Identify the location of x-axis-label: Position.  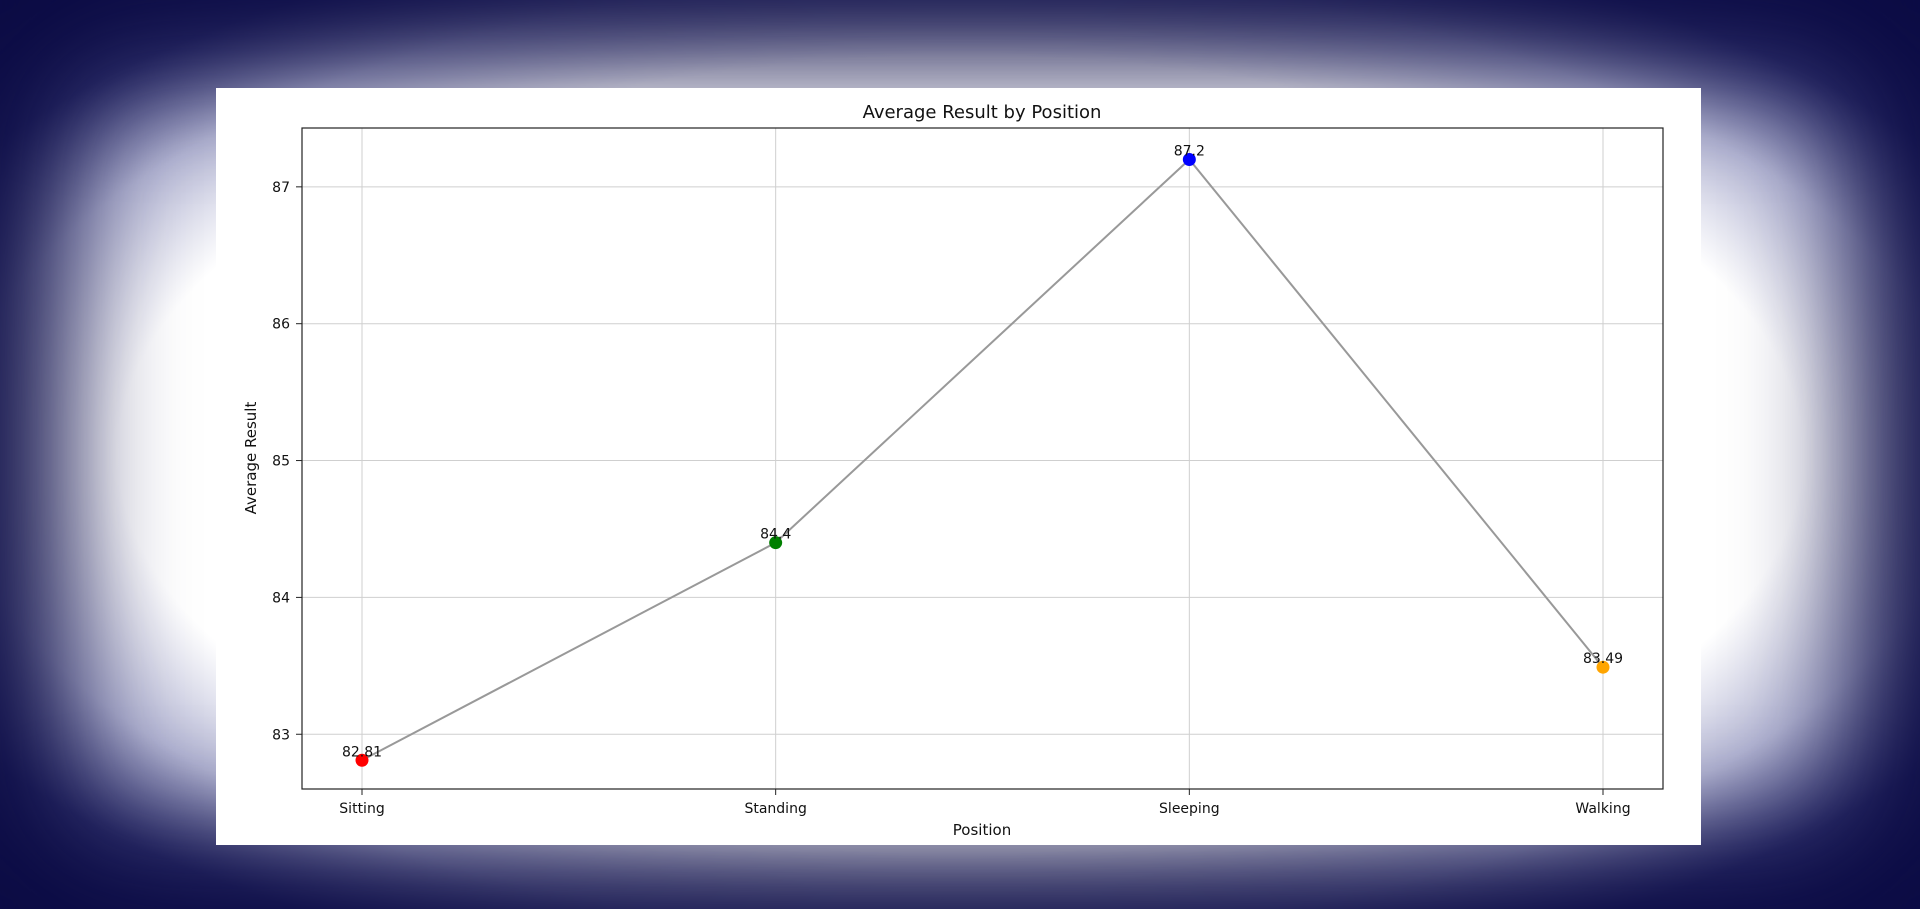
(982, 830).